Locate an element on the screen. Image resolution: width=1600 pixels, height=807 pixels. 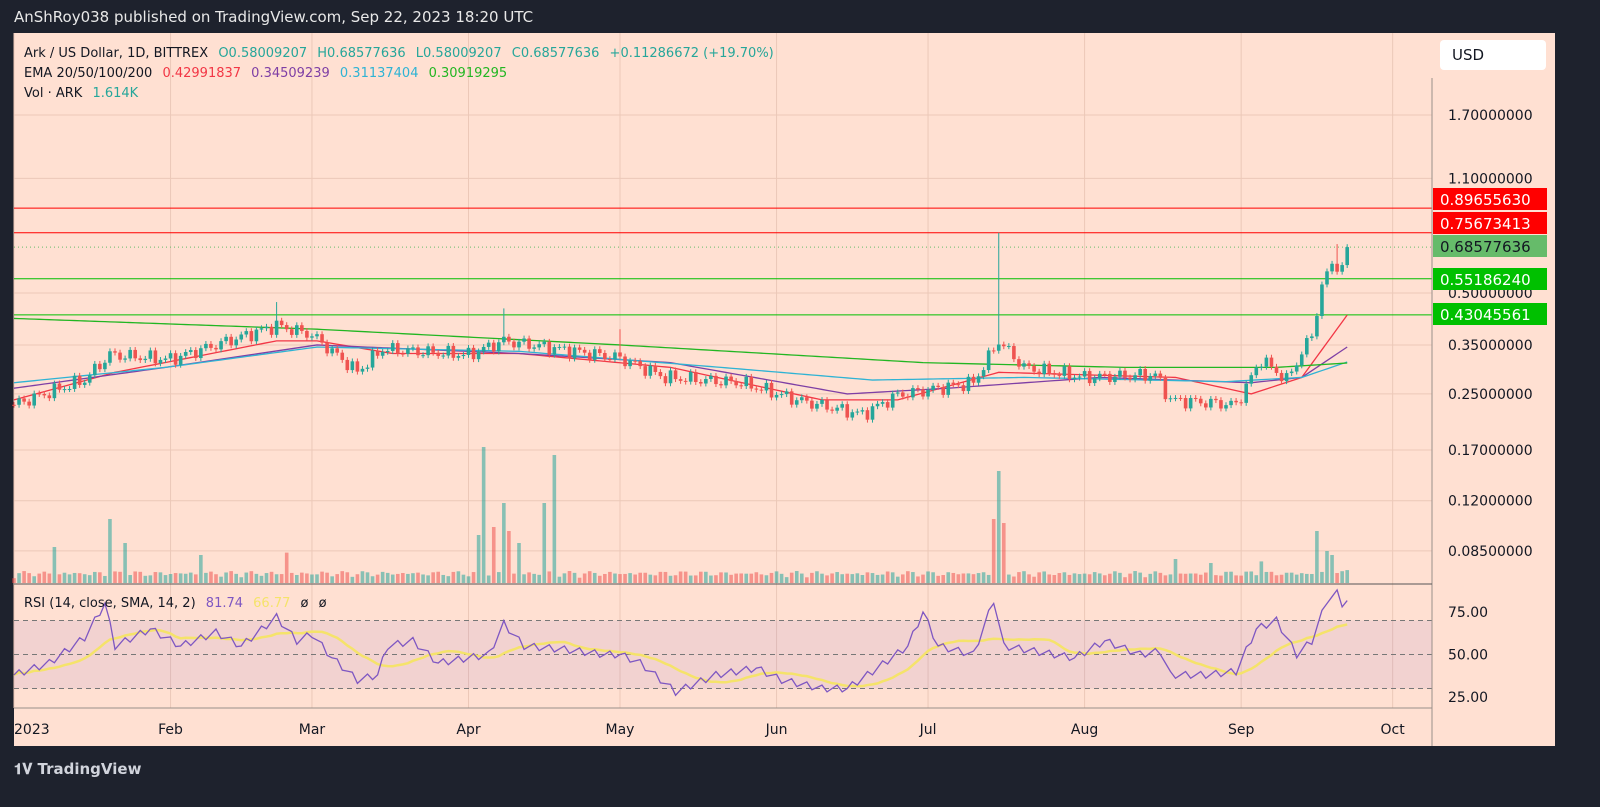
volume-label: Vol · ARK is located at coordinates (53, 93).